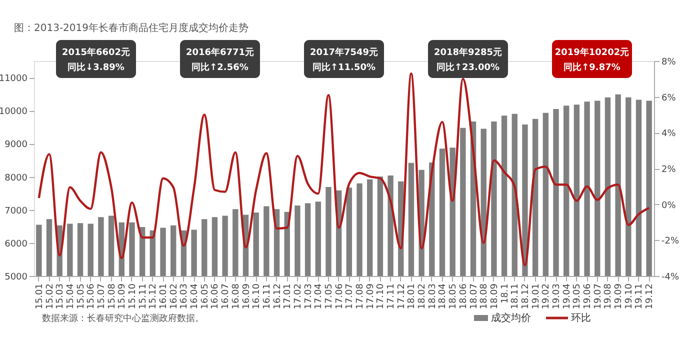  Describe the element at coordinates (16, 277) in the screenshot. I see `y-tick-label: 5000` at that location.